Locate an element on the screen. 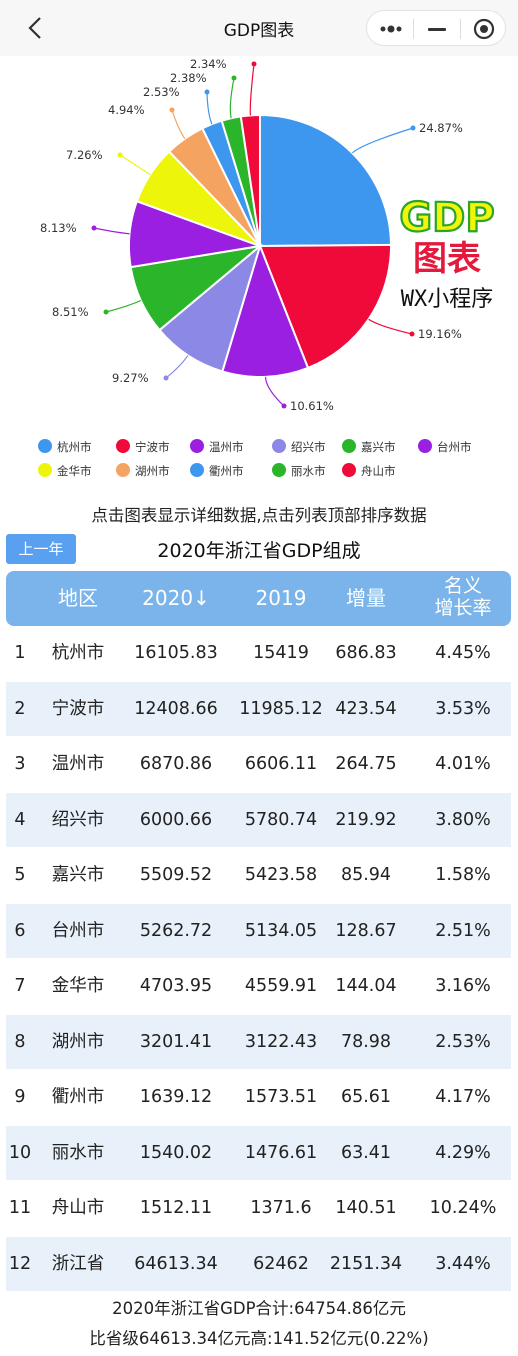 This screenshot has width=518, height=1356. cell-growth: 4.17% is located at coordinates (463, 1097).